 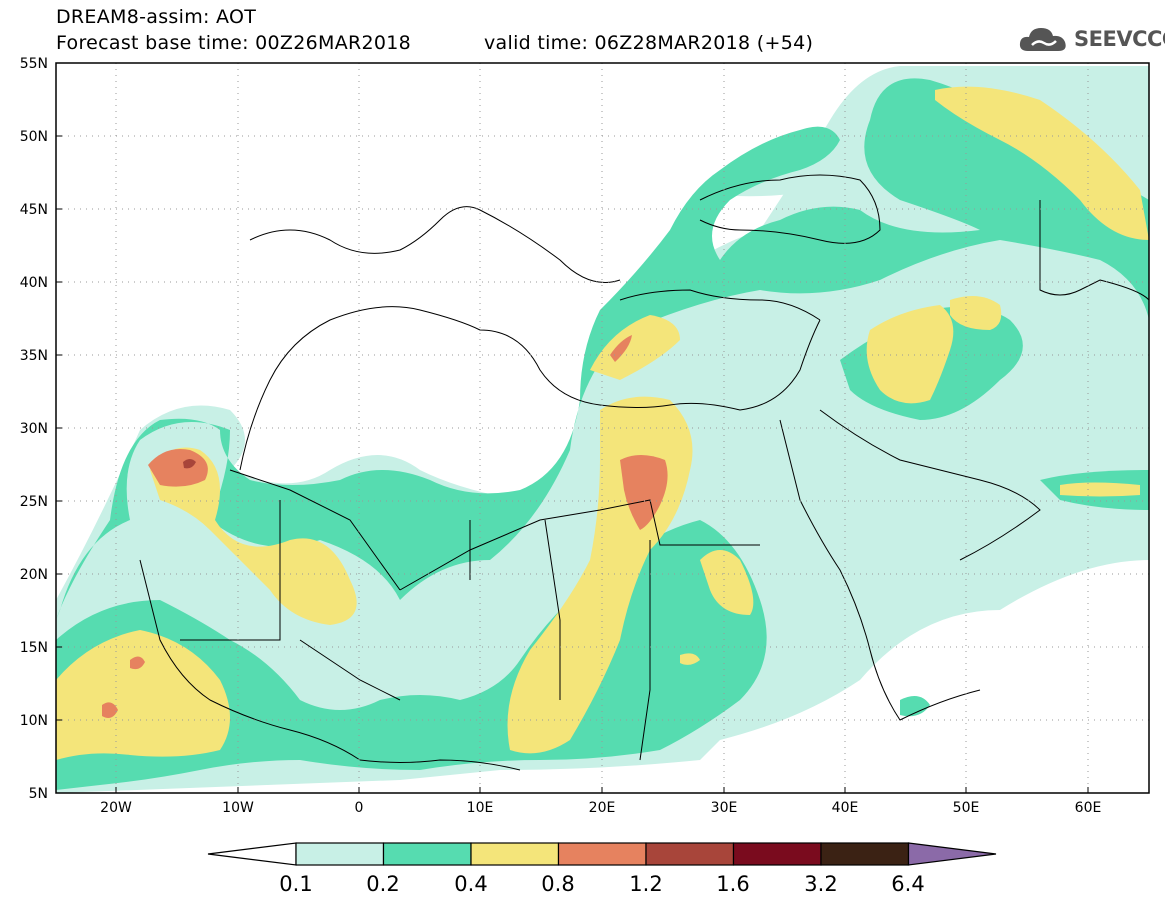 What do you see at coordinates (34, 356) in the screenshot?
I see `lat-label: 35N` at bounding box center [34, 356].